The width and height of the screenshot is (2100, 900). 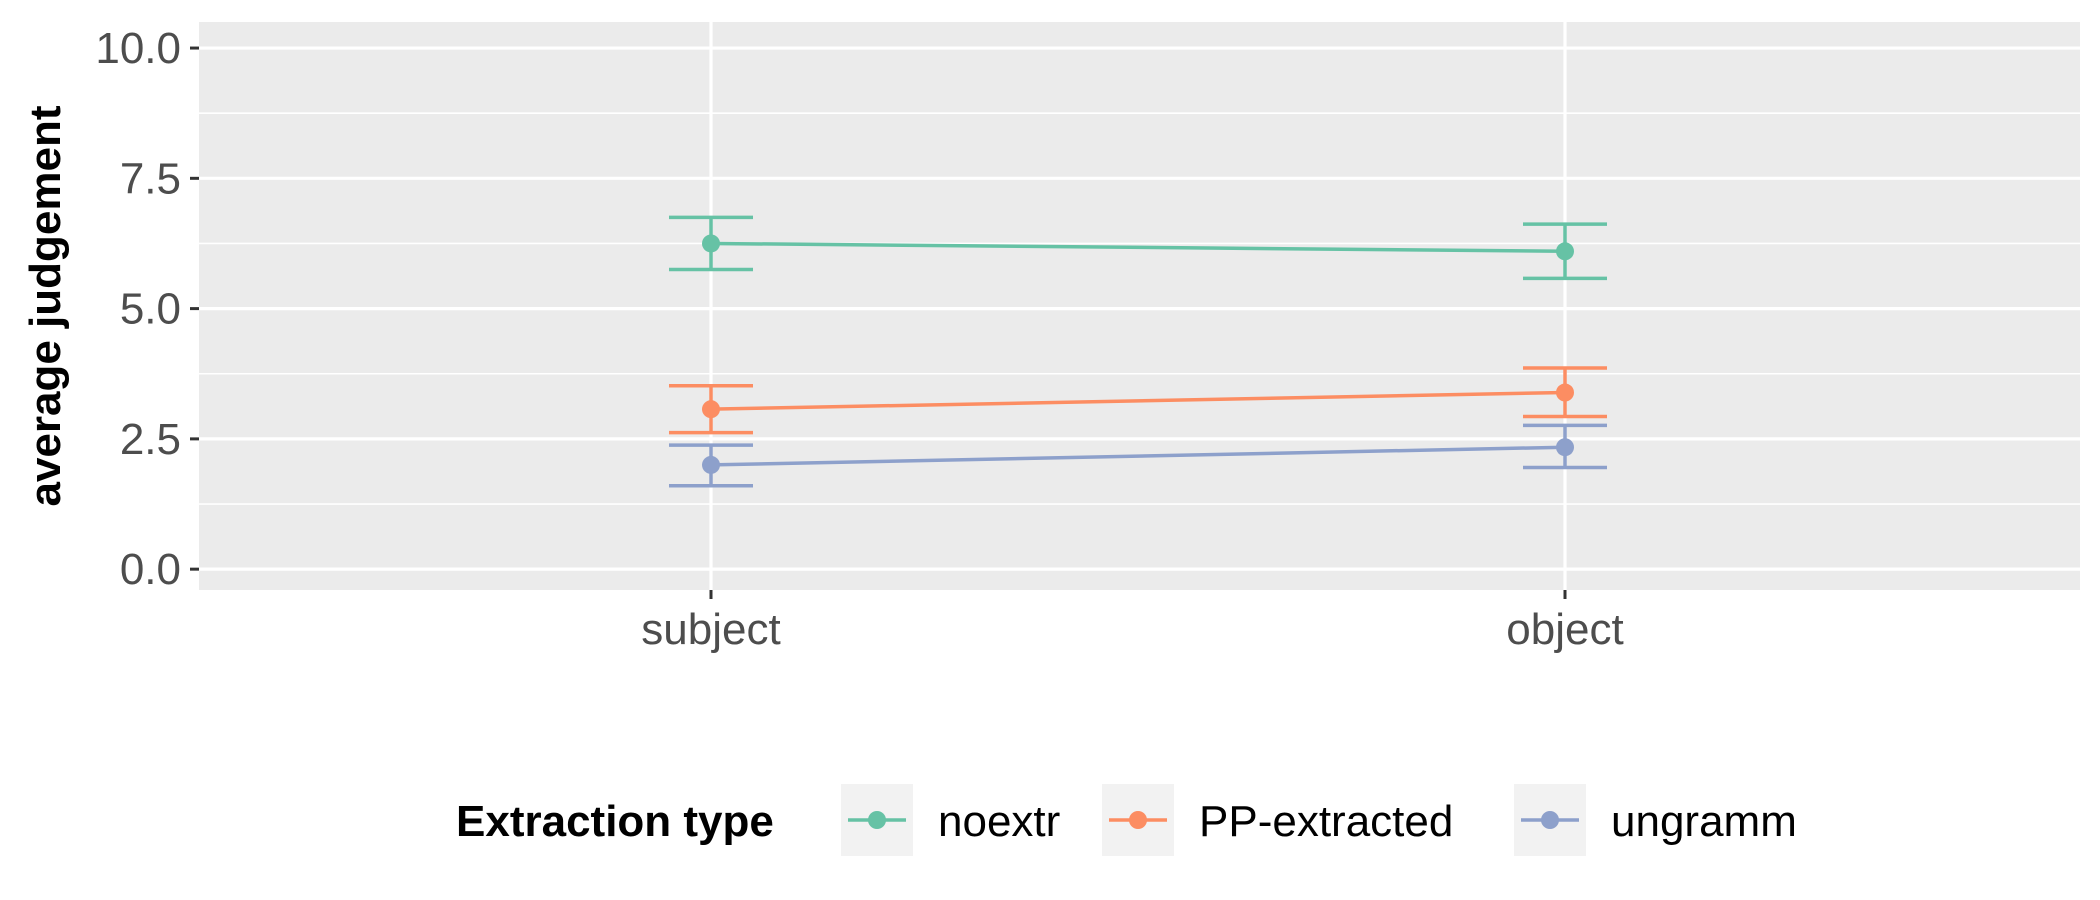 I want to click on series-layer, so click(x=1138, y=351).